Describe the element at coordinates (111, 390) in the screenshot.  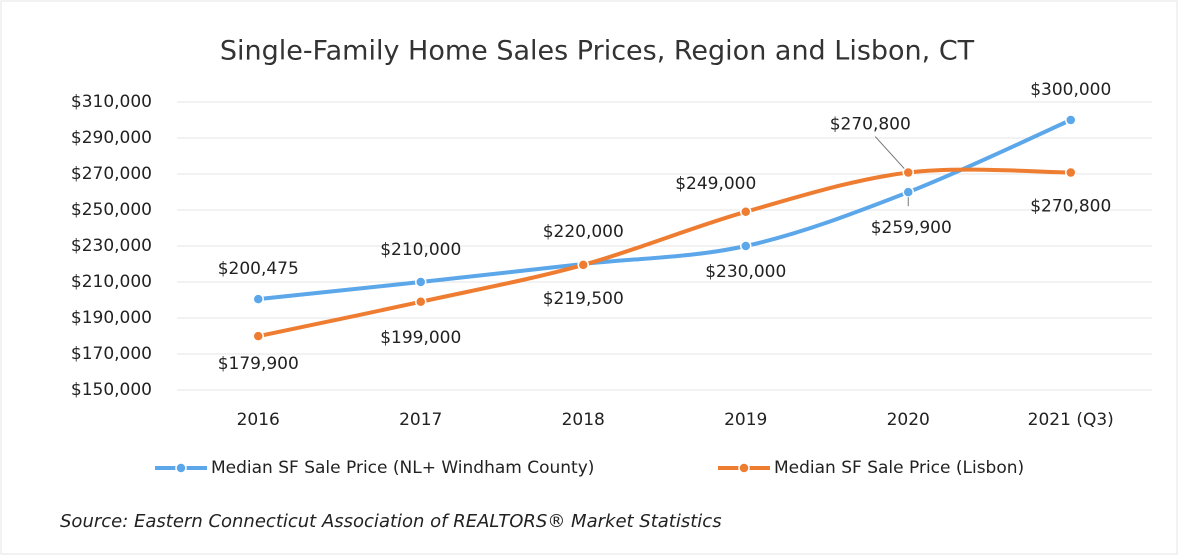
I see `y-tick-label: $150,000` at that location.